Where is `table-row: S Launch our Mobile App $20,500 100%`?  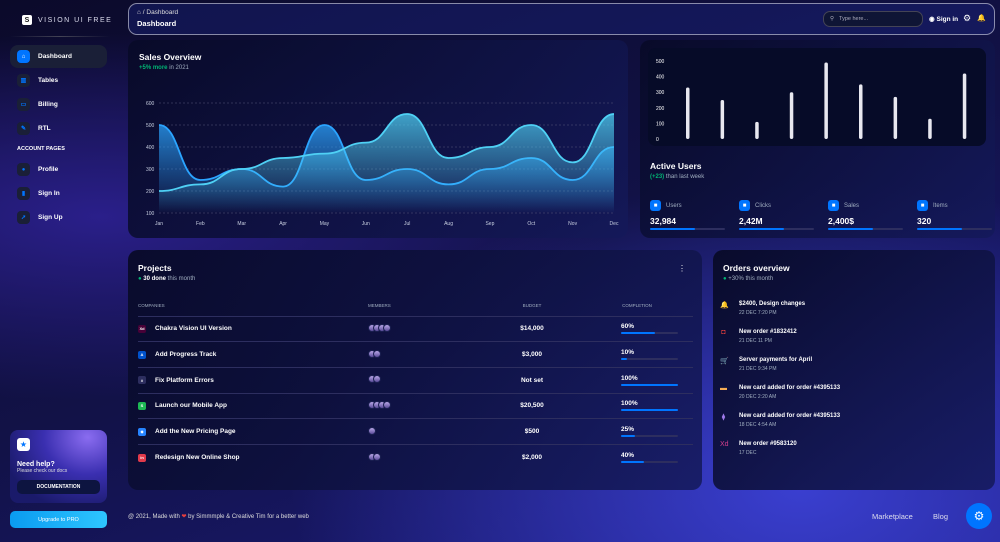
table-row: S Launch our Mobile App $20,500 100% is located at coordinates (415, 406).